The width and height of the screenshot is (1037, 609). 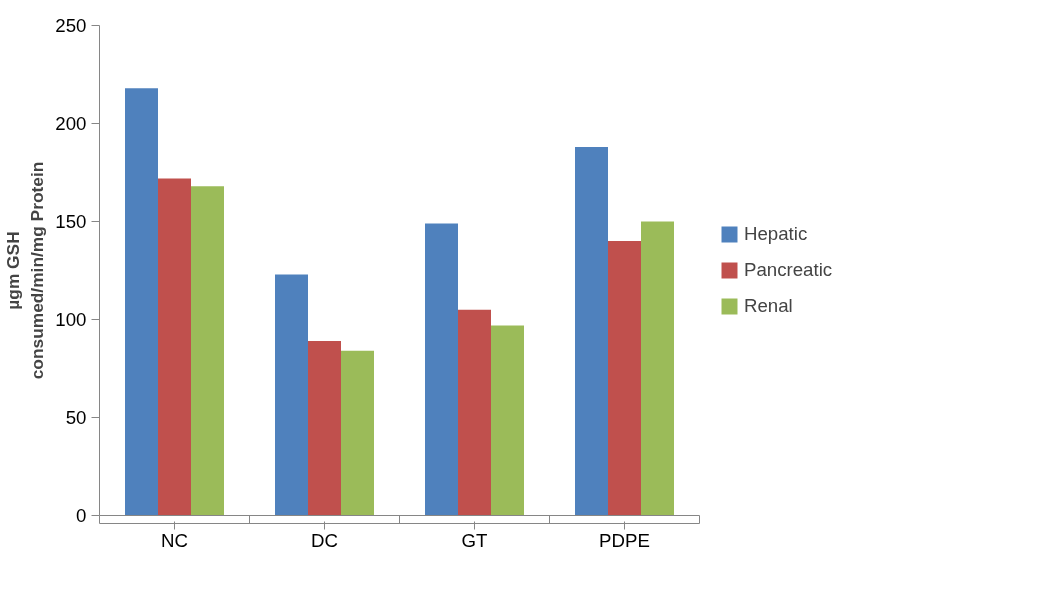 I want to click on y-tick-label: 50, so click(x=76, y=417).